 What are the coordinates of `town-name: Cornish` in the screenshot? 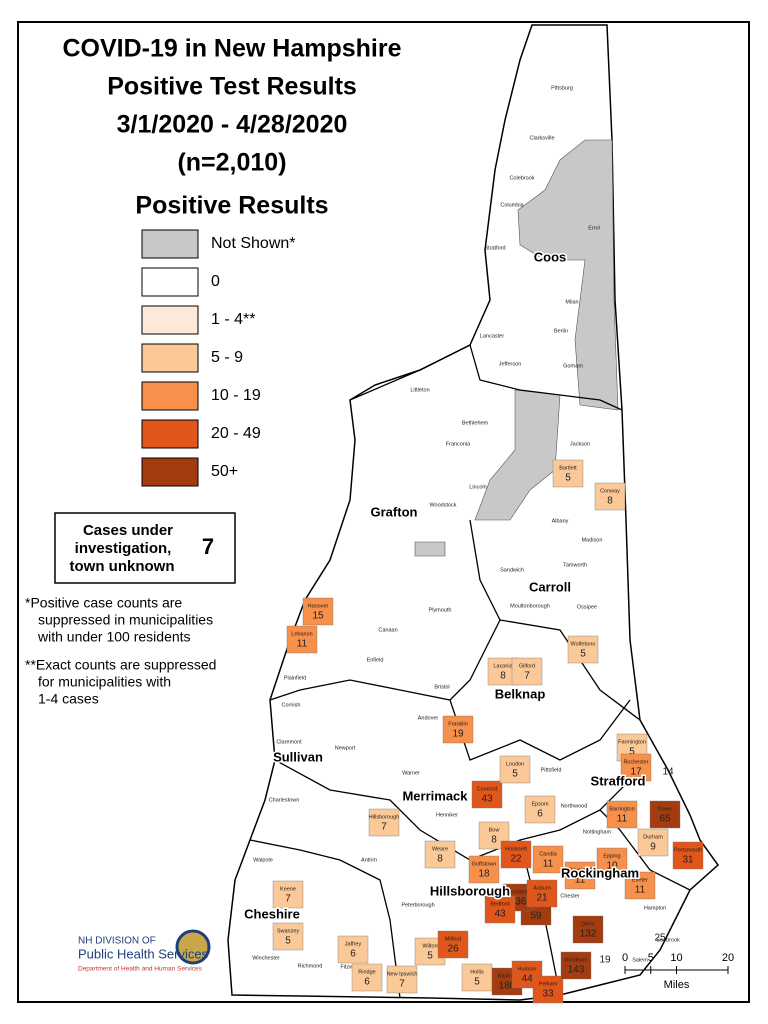 It's located at (291, 705).